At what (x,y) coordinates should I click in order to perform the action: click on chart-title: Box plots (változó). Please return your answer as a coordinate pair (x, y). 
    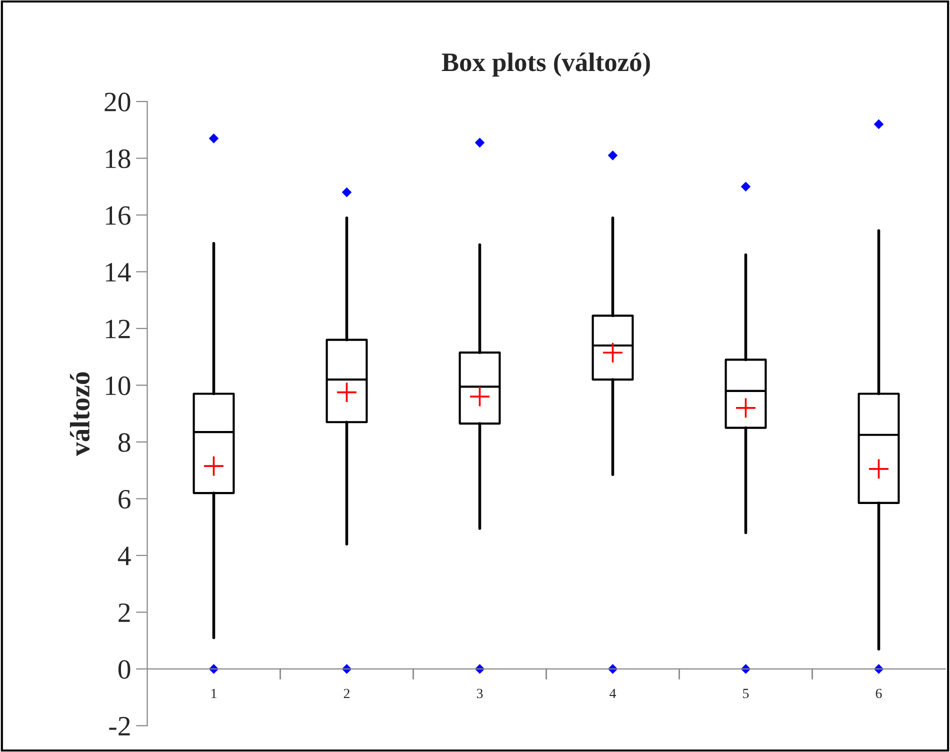
    Looking at the image, I should click on (546, 64).